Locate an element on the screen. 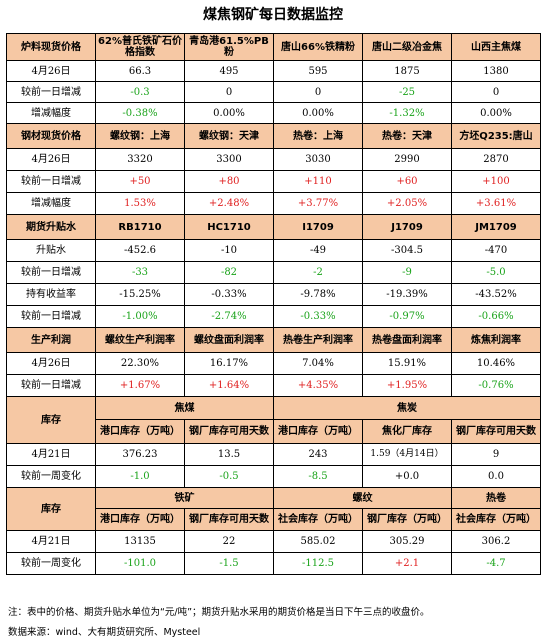  row-label: 较前一周变化 is located at coordinates (51, 476).